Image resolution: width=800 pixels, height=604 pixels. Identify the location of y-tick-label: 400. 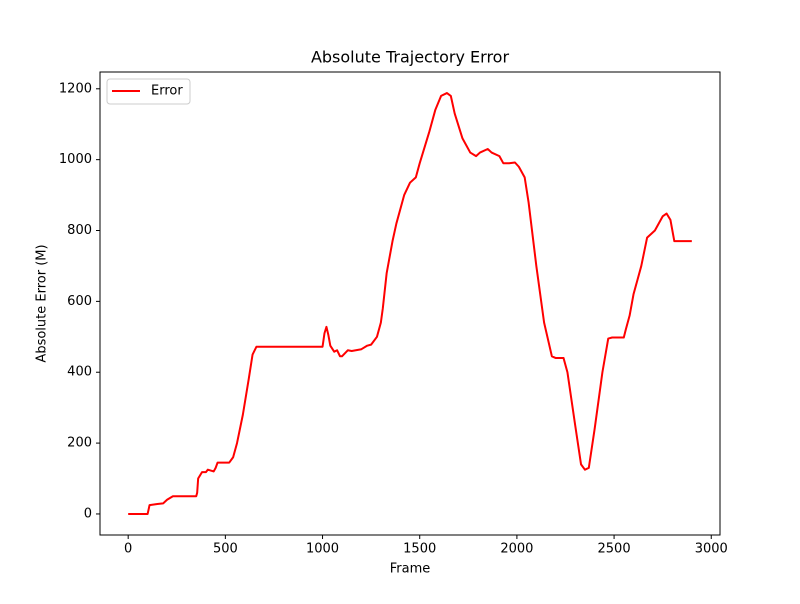
(79, 372).